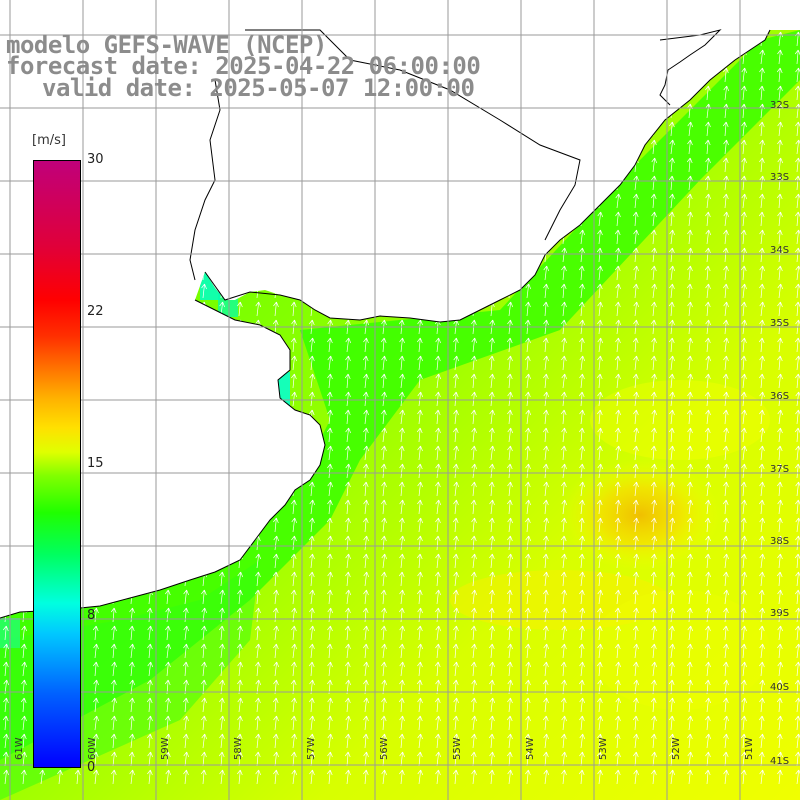  I want to click on longitude-label: 51W, so click(749, 748).